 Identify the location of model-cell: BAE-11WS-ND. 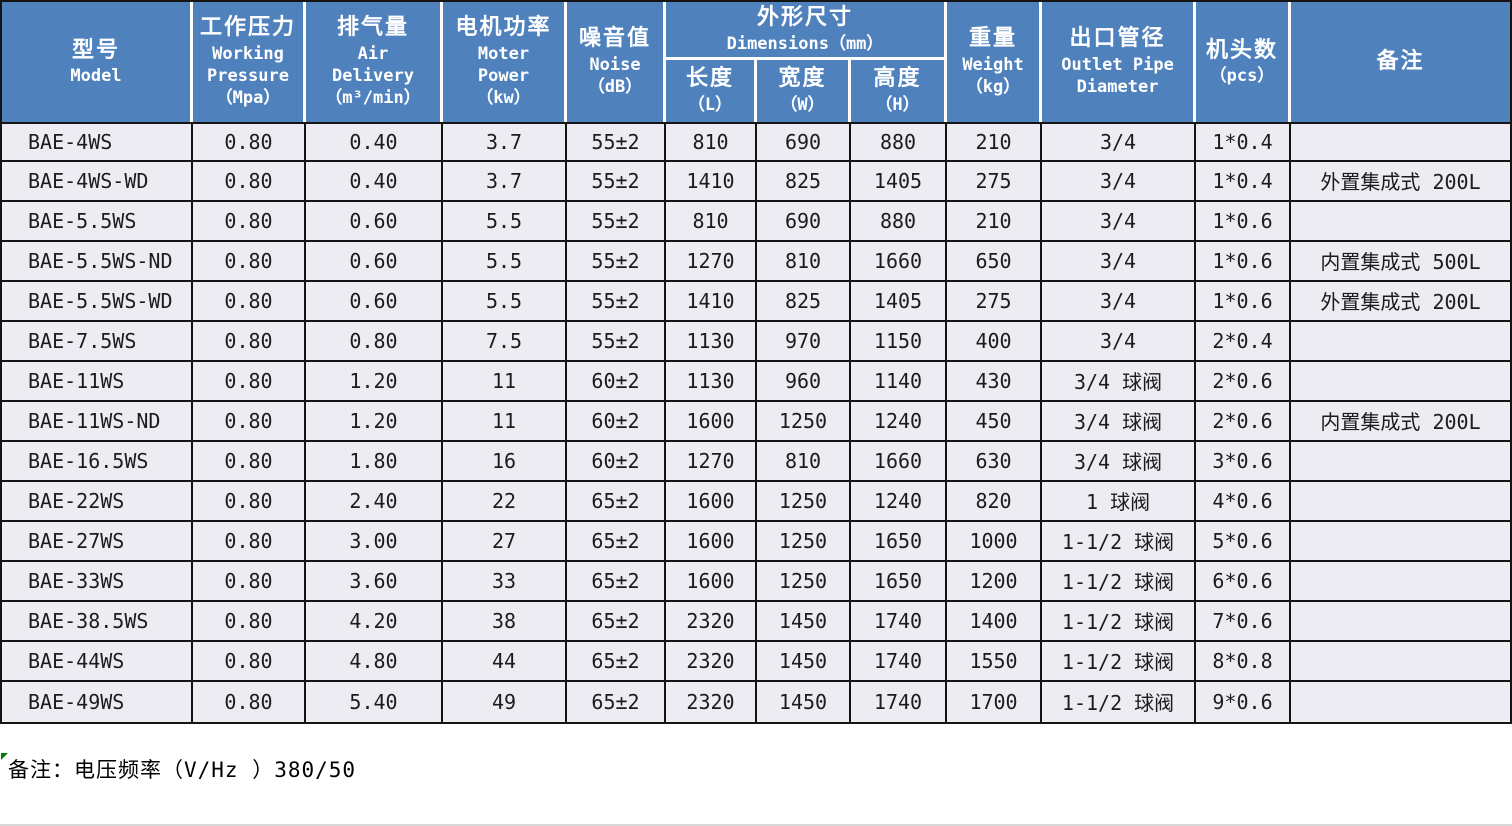
(97, 421).